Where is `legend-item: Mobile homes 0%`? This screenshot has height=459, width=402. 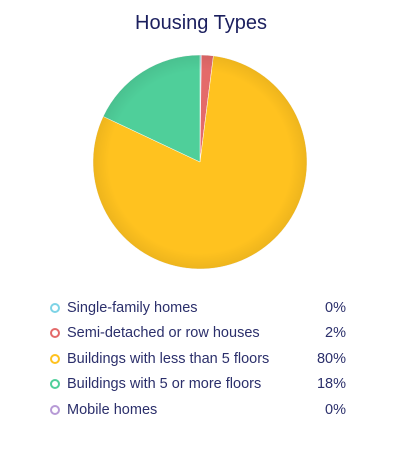
legend-item: Mobile homes 0% is located at coordinates (198, 410).